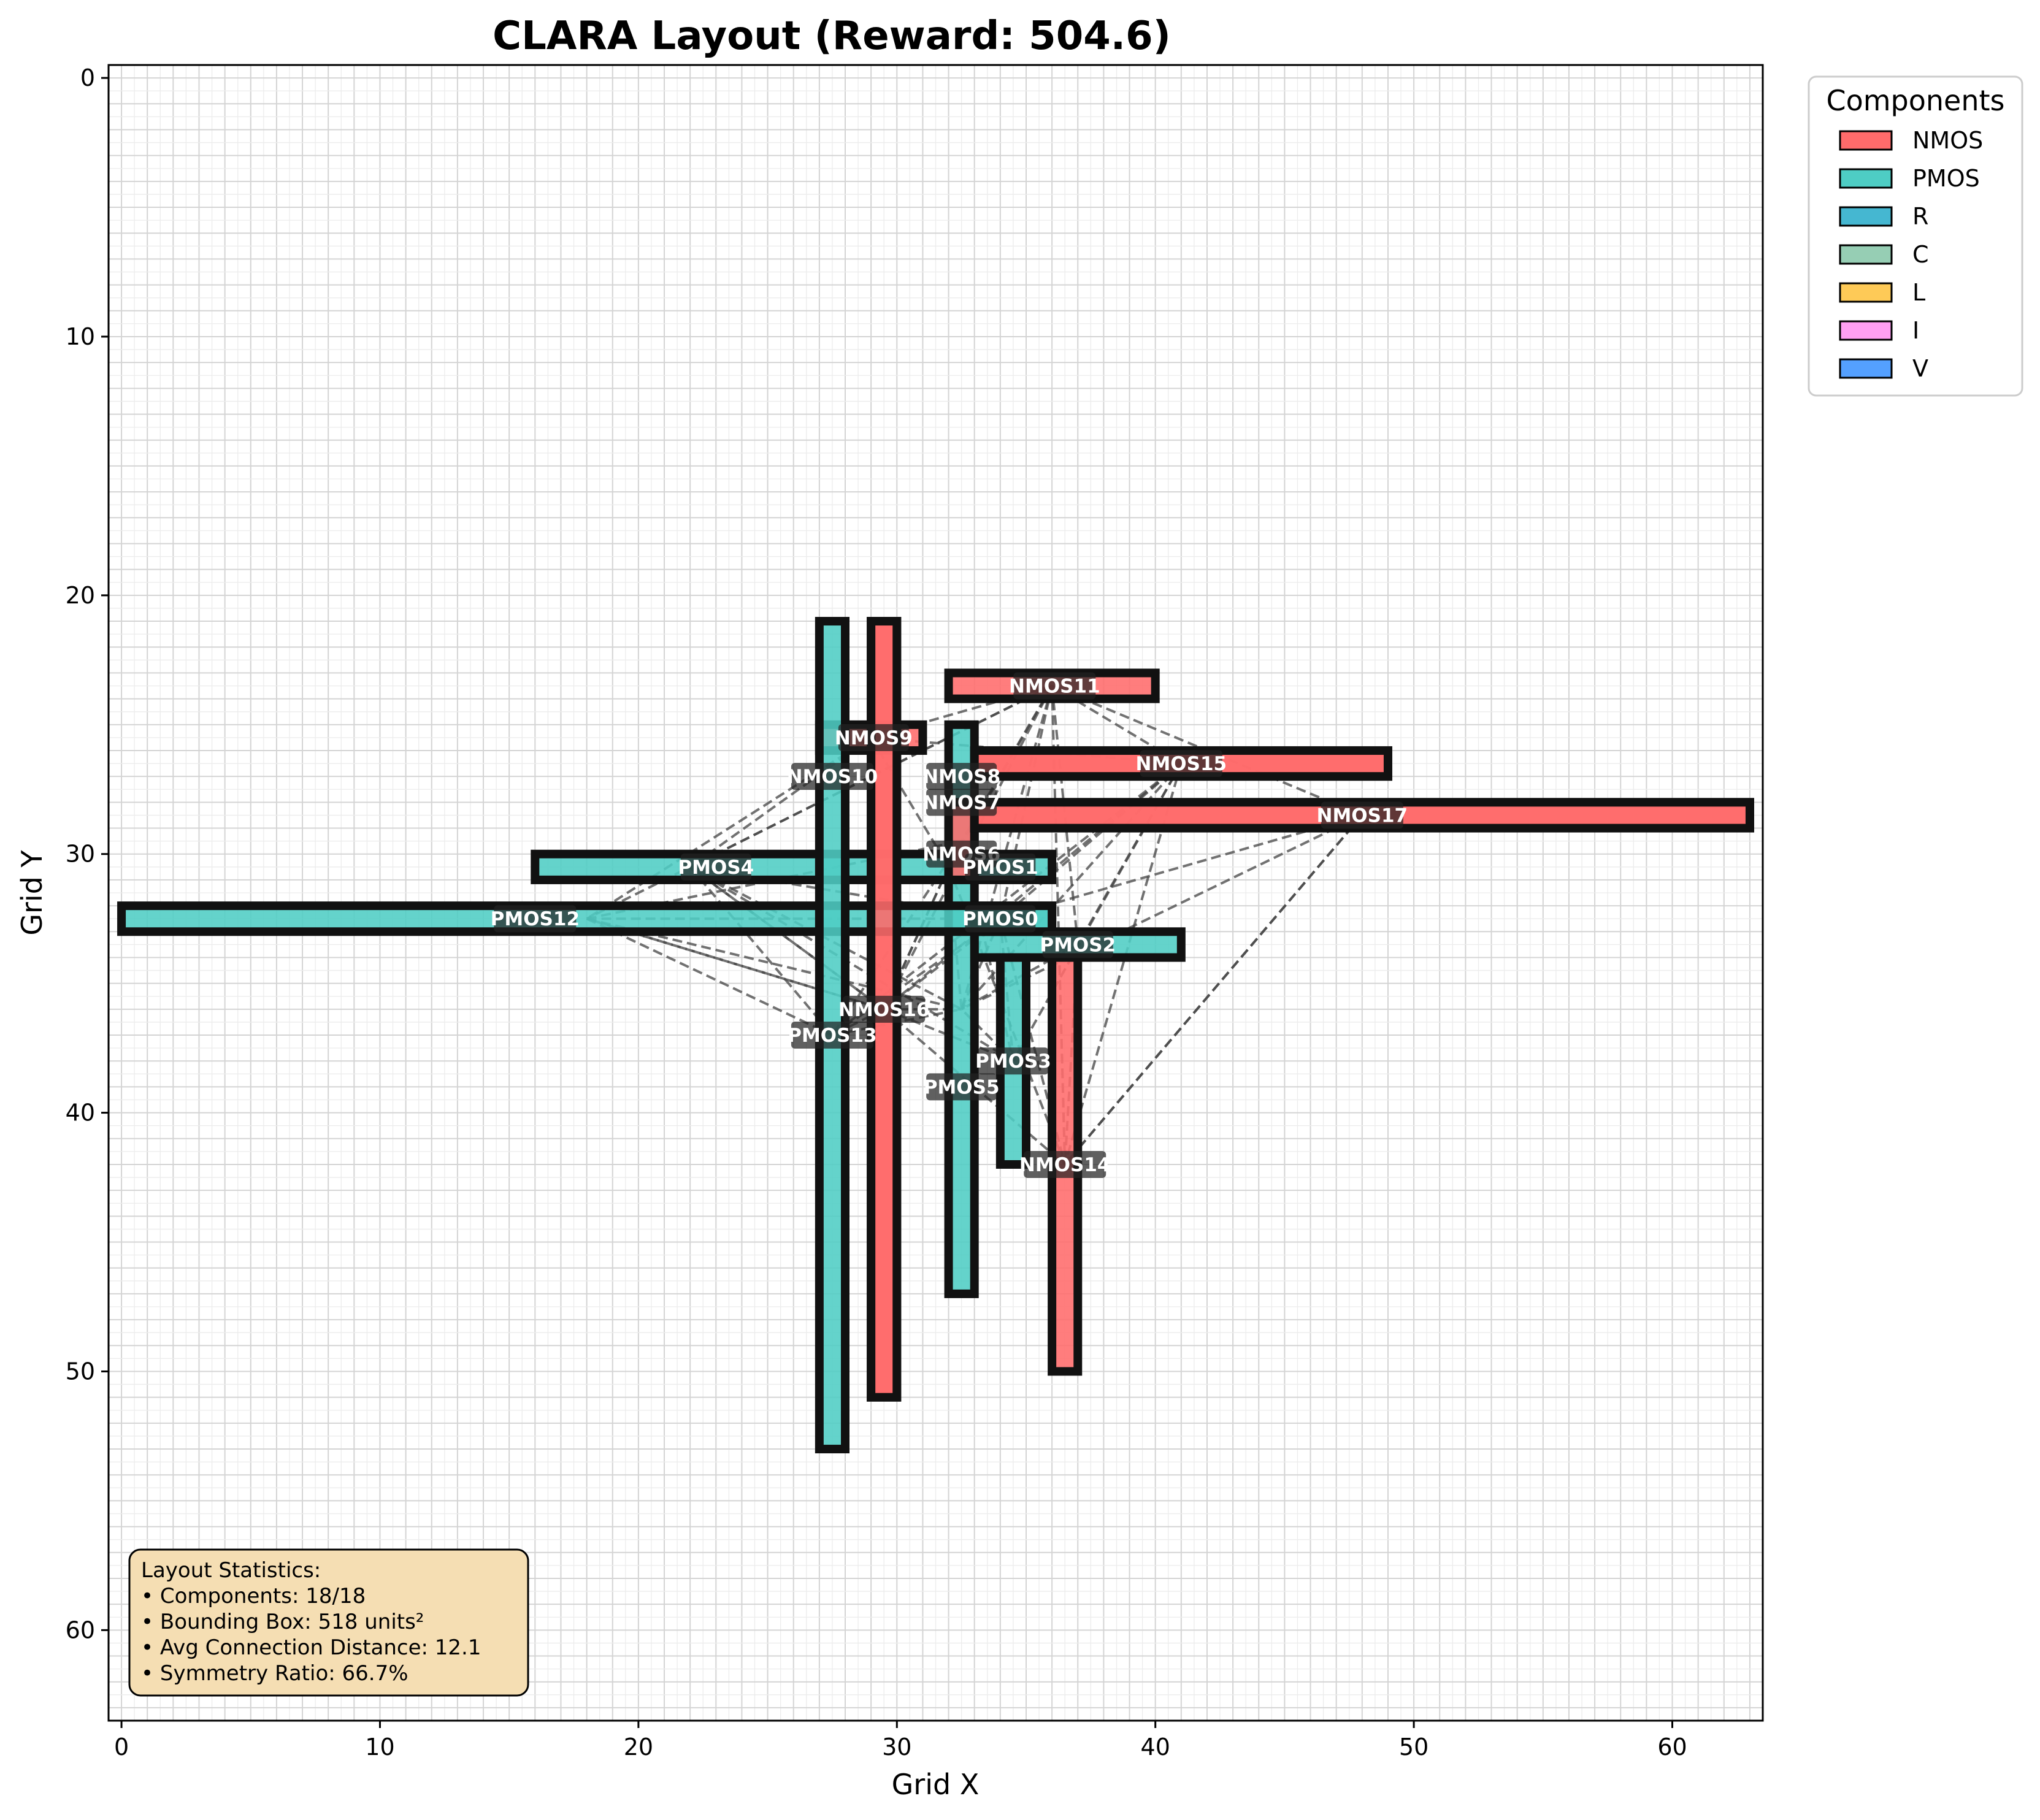  I want to click on stats-line: • Components: 18/18, so click(253, 1596).